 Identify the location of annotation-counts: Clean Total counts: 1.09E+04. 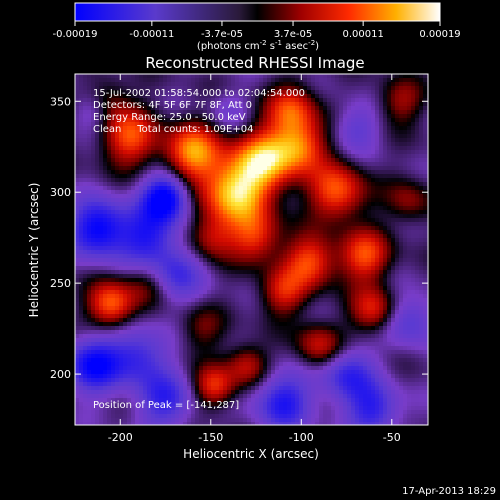
(173, 129).